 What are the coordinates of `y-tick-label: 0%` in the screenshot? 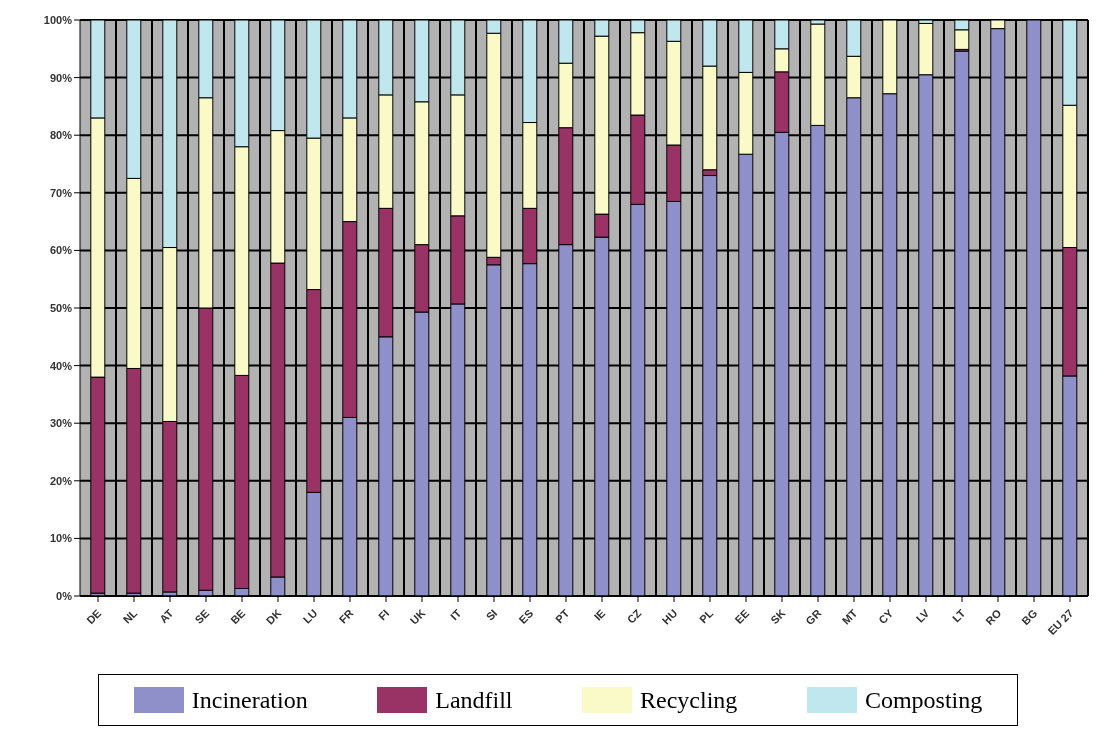 It's located at (64, 595).